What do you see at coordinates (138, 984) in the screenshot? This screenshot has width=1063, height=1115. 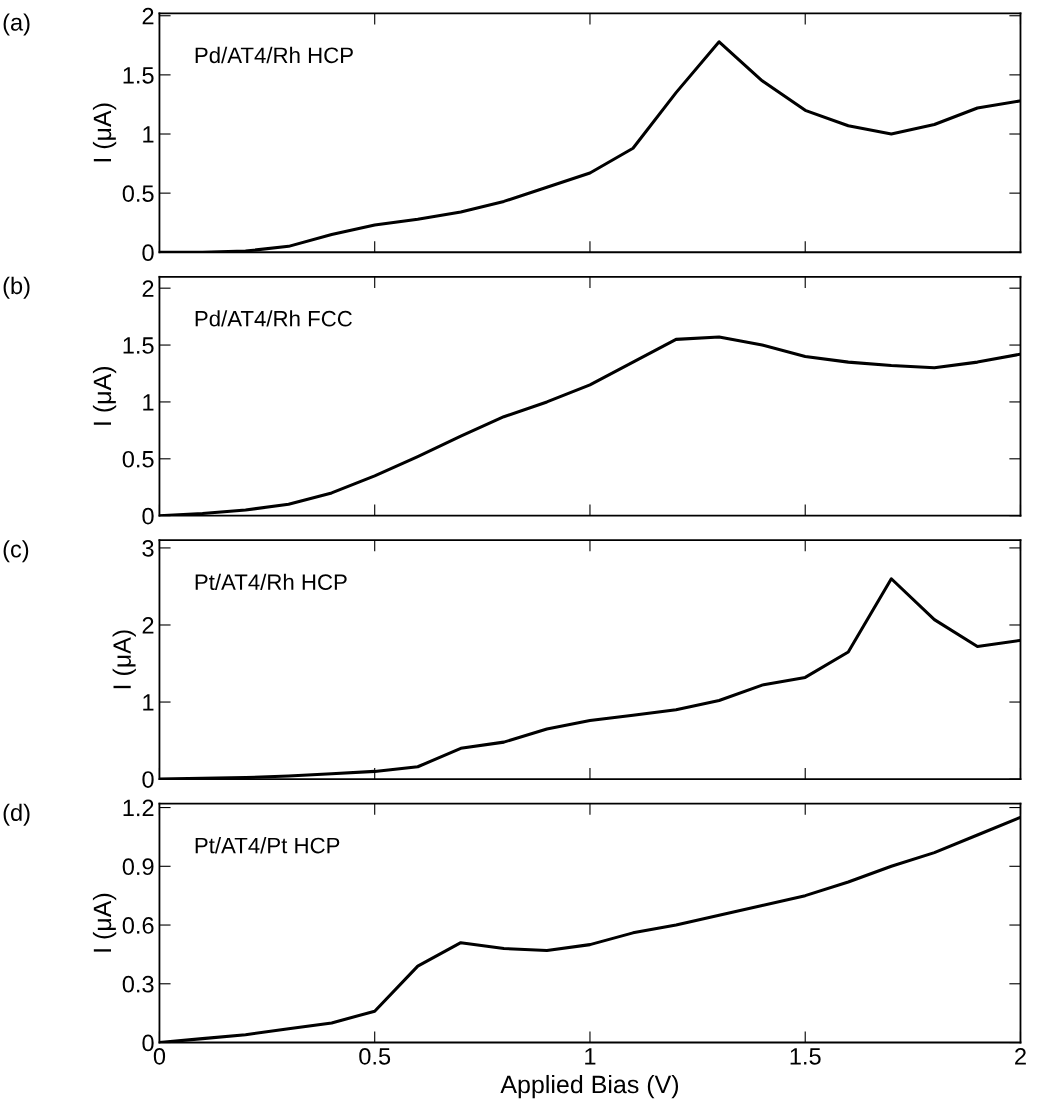 I see `y-tick-label: 0.3` at bounding box center [138, 984].